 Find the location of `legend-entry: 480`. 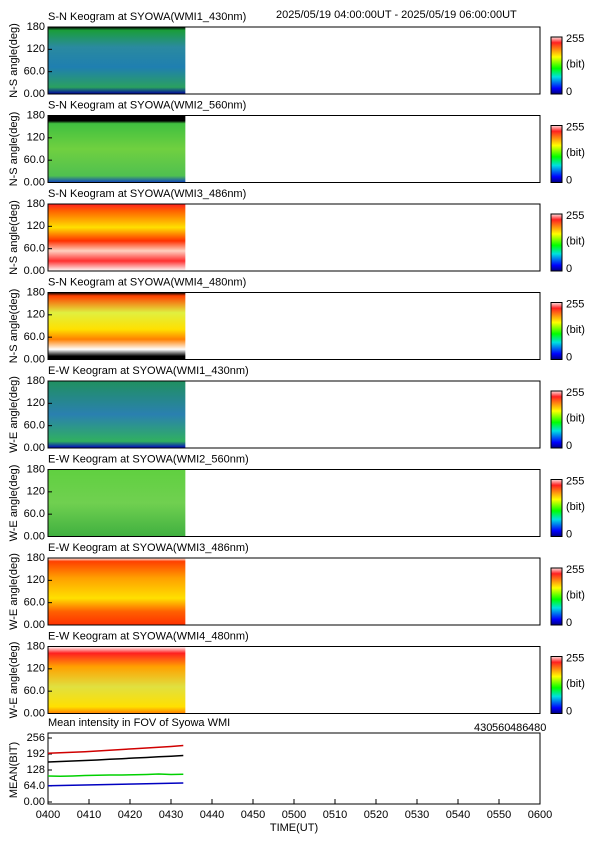

legend-entry: 480 is located at coordinates (537, 728).